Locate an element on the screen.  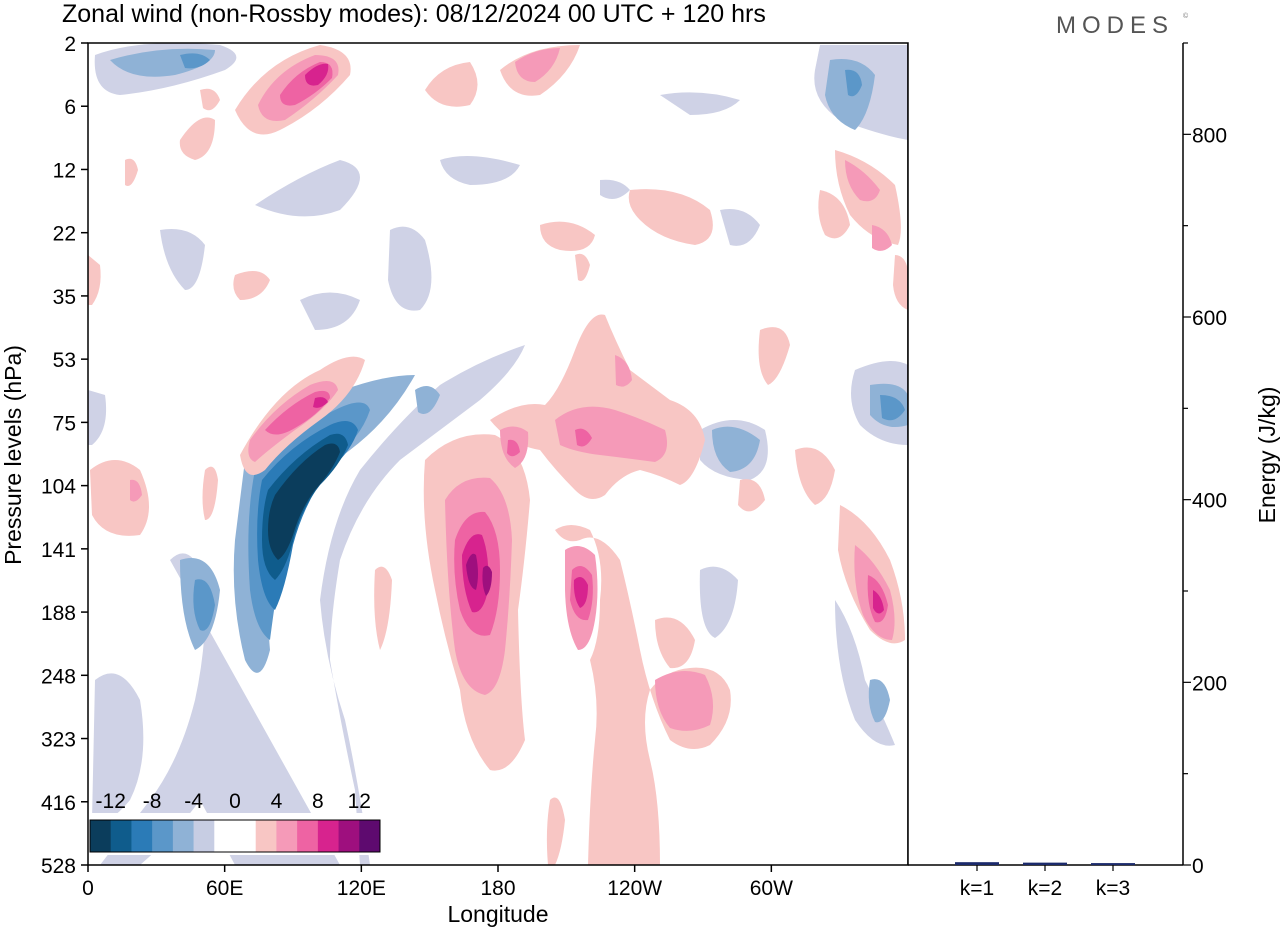
y-axis: 2 6 12 22 35 53 75 104 141 188 248 323 416 528 is located at coordinates (64, 455).